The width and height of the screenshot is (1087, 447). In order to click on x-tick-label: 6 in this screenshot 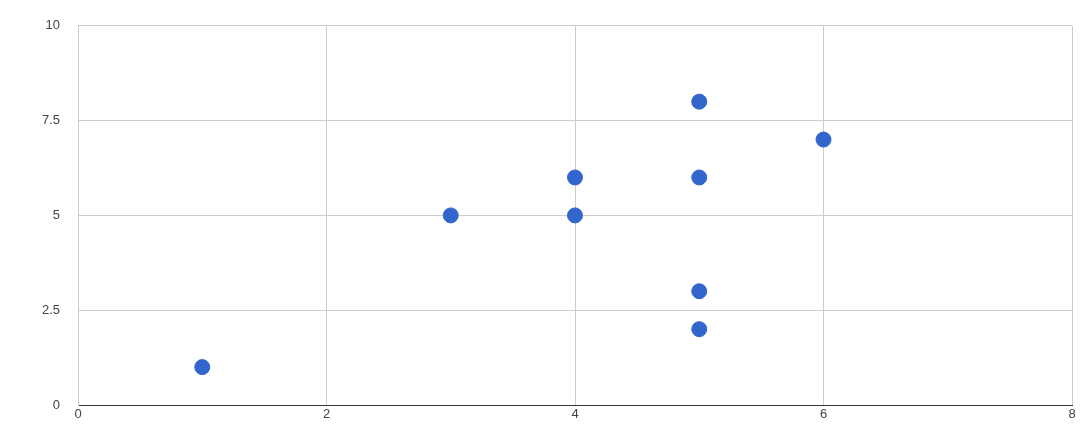, I will do `click(823, 414)`.